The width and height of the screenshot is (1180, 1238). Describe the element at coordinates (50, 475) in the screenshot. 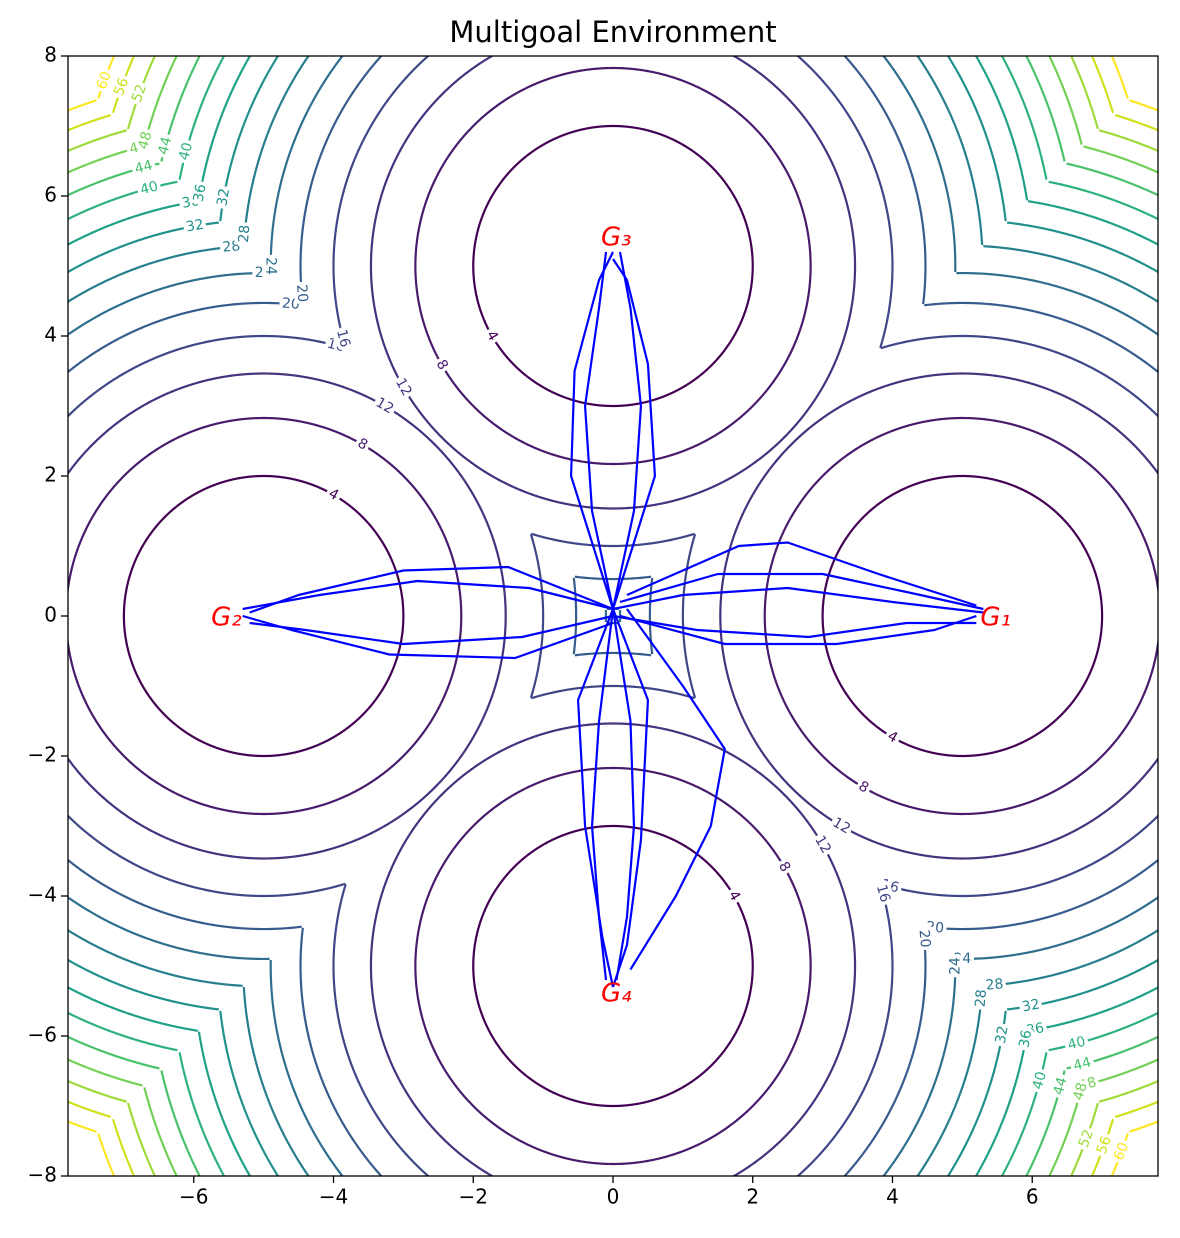

I see `y-tick-label: 2` at that location.